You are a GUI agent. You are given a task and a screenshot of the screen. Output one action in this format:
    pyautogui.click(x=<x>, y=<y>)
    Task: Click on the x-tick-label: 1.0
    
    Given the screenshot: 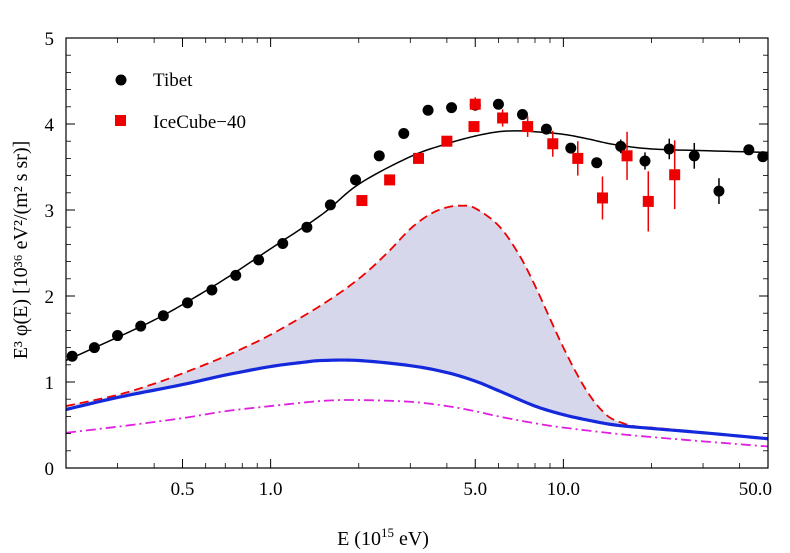 What is the action you would take?
    pyautogui.click(x=271, y=489)
    